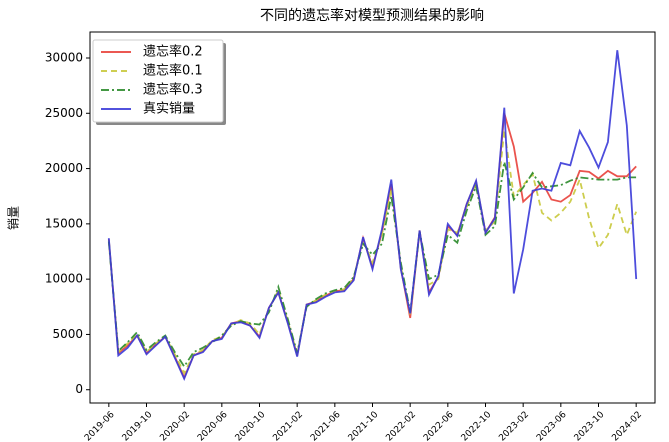 The height and width of the screenshot is (442, 669). Describe the element at coordinates (288, 426) in the screenshot. I see `x-tick-label: 2021-02` at that location.